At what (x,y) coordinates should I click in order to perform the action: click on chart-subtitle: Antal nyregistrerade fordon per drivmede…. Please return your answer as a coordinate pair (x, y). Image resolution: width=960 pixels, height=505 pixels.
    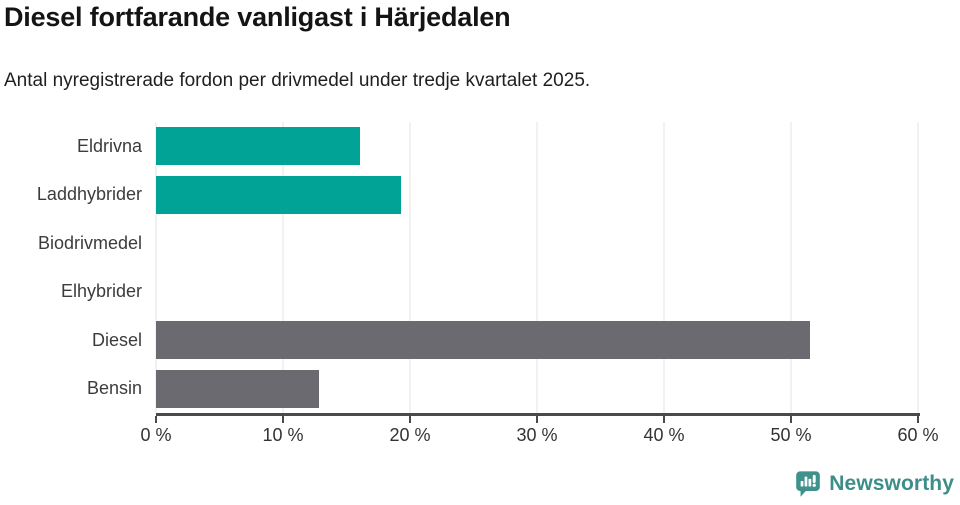
    Looking at the image, I should click on (297, 80).